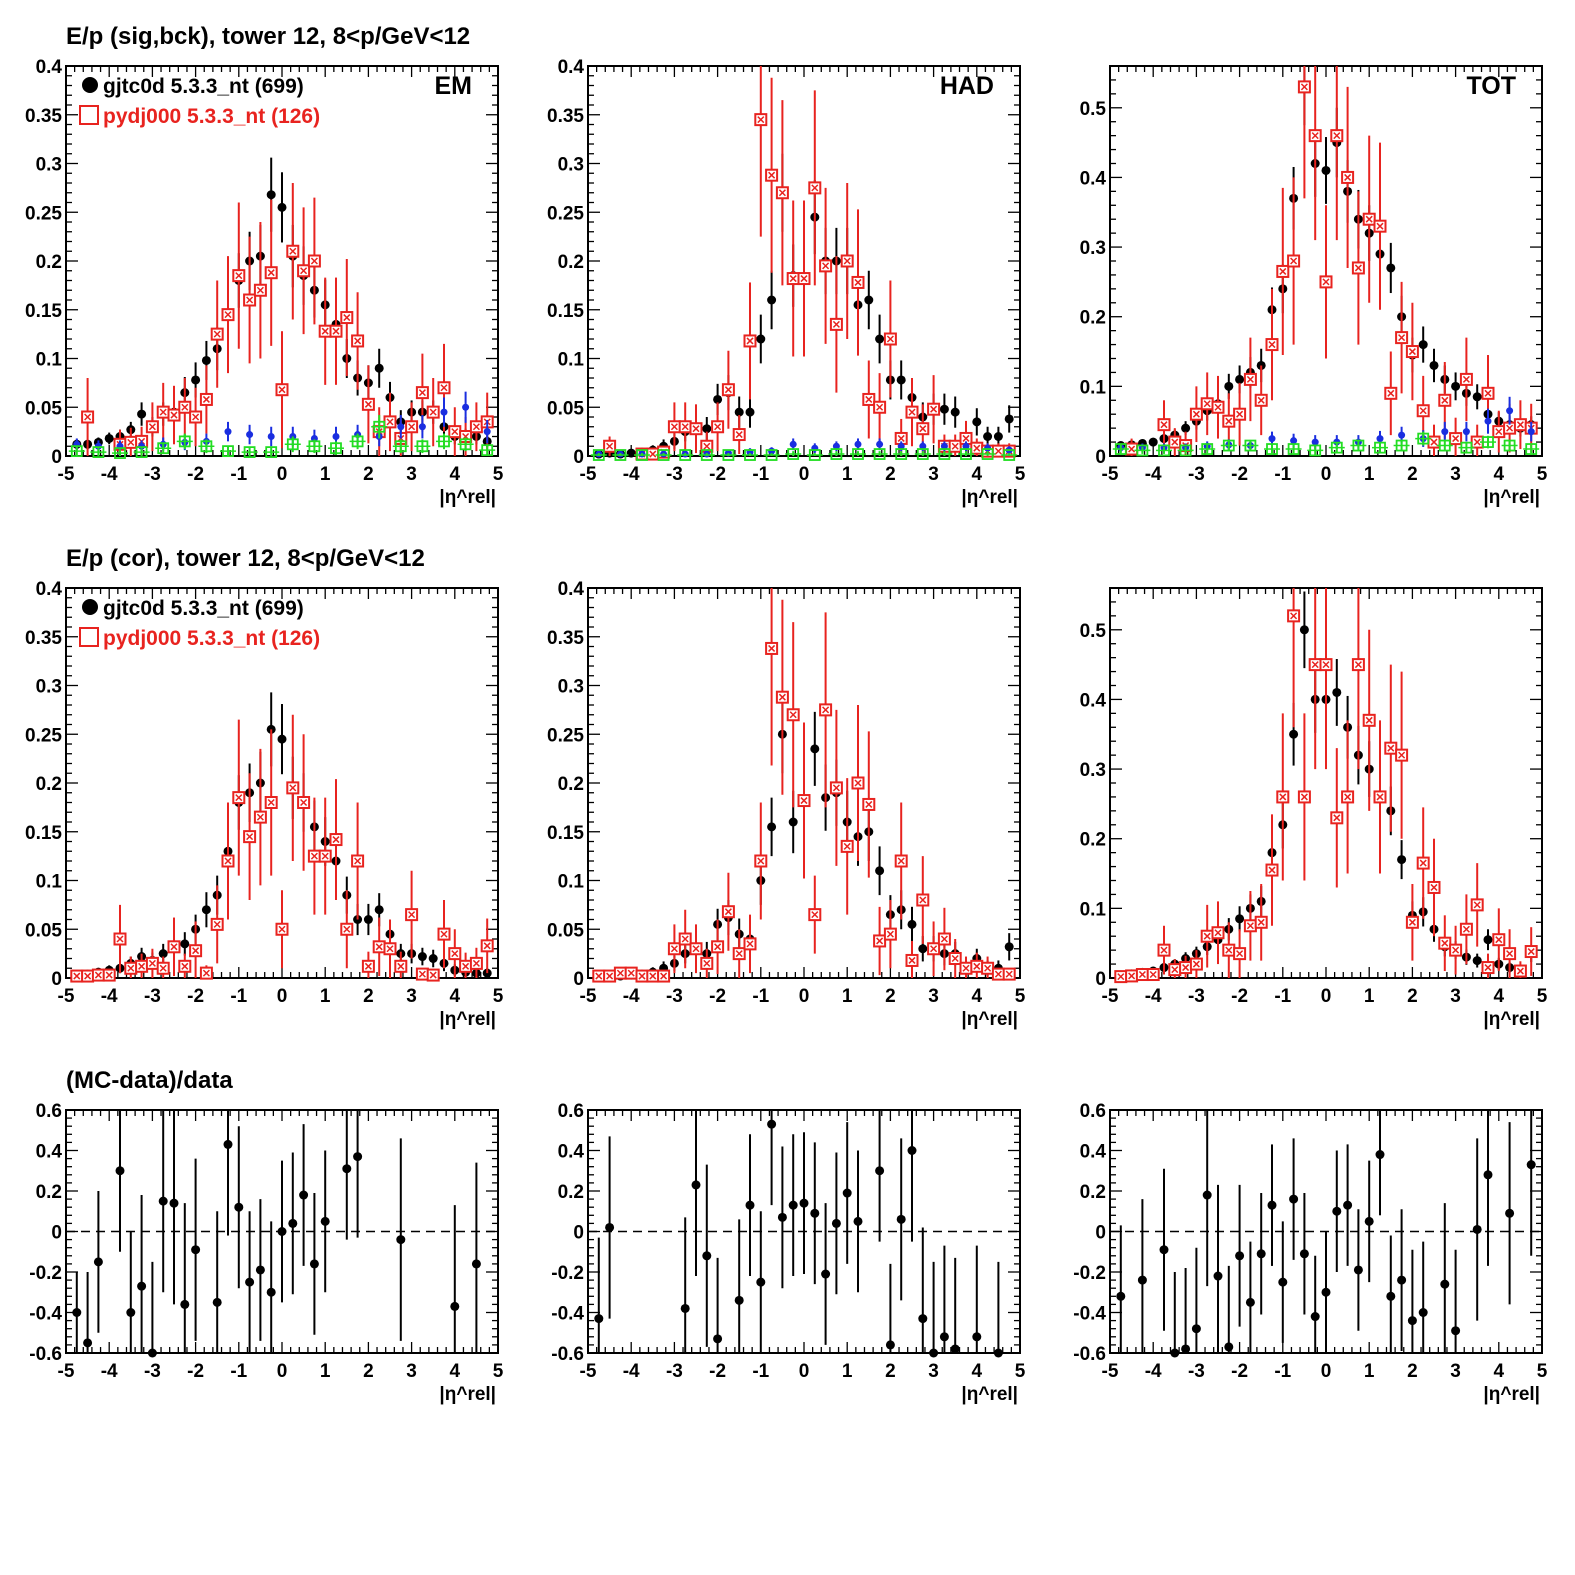 This screenshot has height=1575, width=1575. I want to click on x-tick-label: 1, so click(325, 1371).